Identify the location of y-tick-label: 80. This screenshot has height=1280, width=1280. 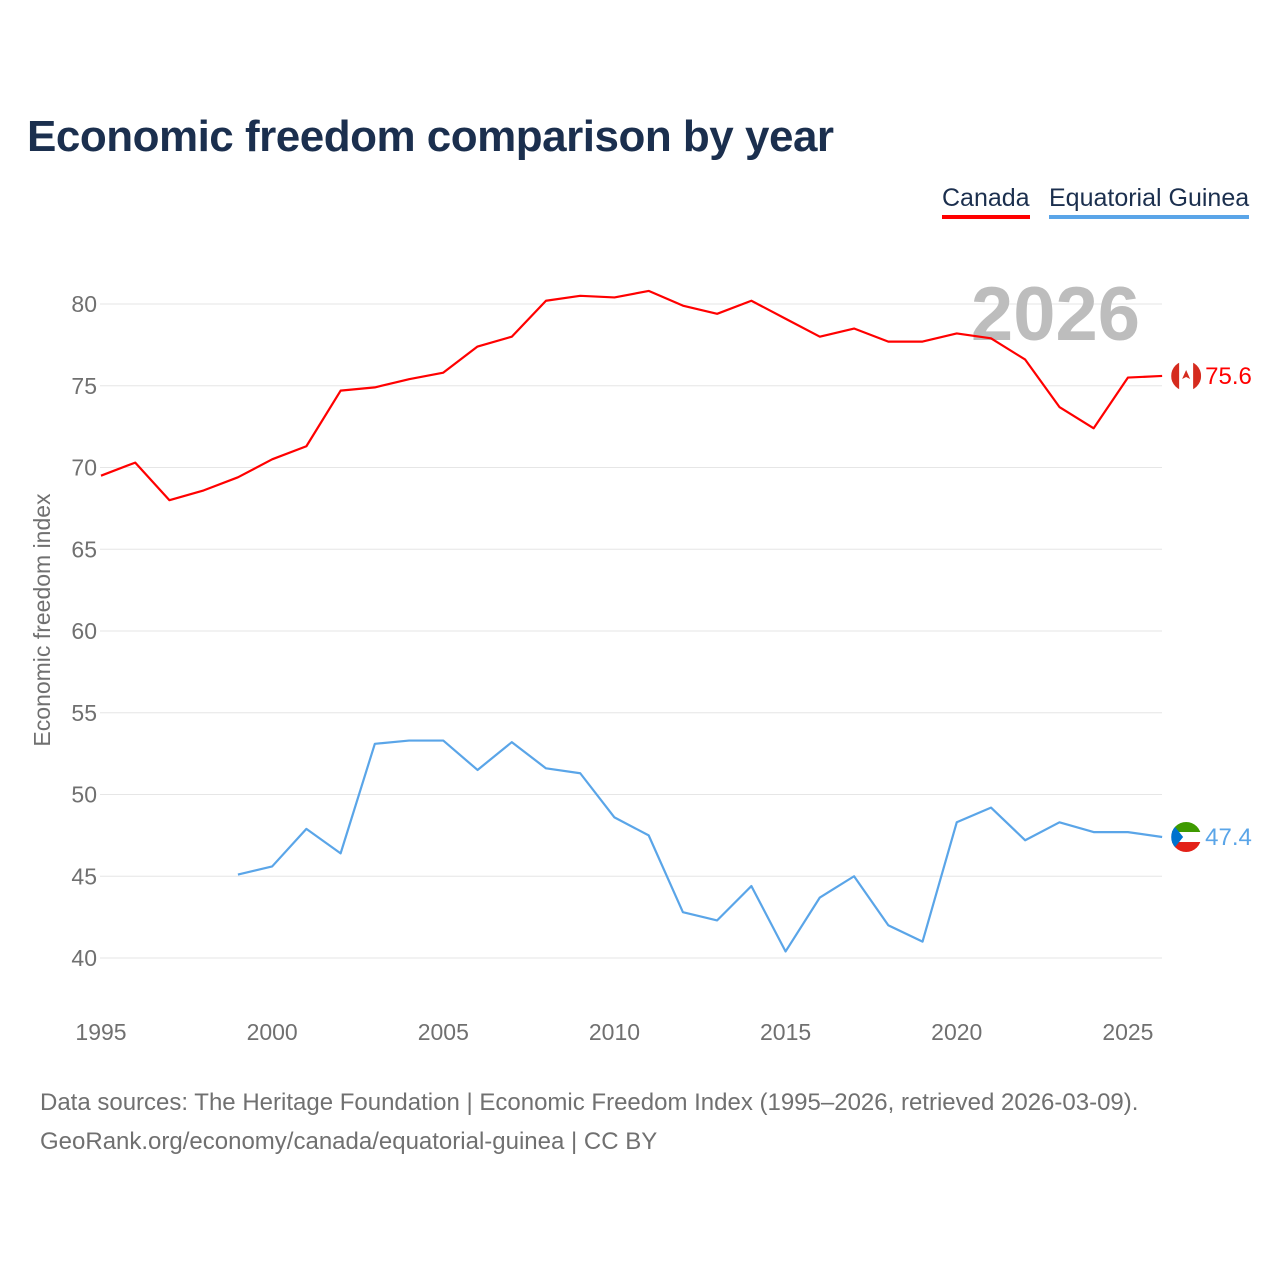
(84, 304).